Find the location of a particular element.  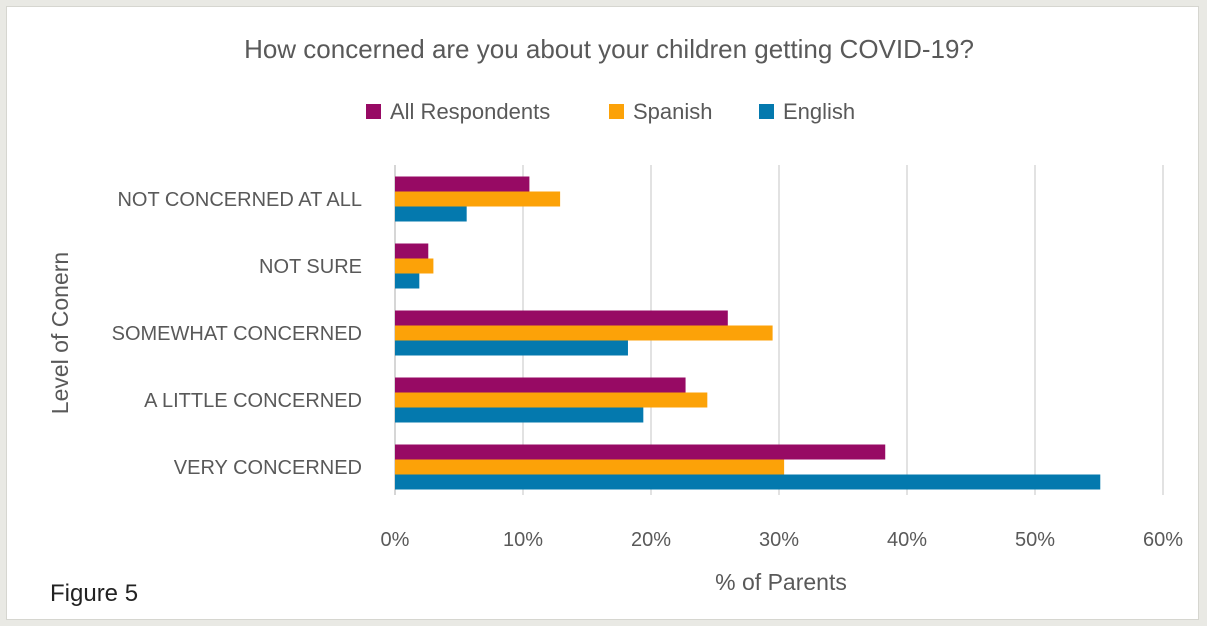

bar-spanish-not-concerned-at-all is located at coordinates (478, 199).